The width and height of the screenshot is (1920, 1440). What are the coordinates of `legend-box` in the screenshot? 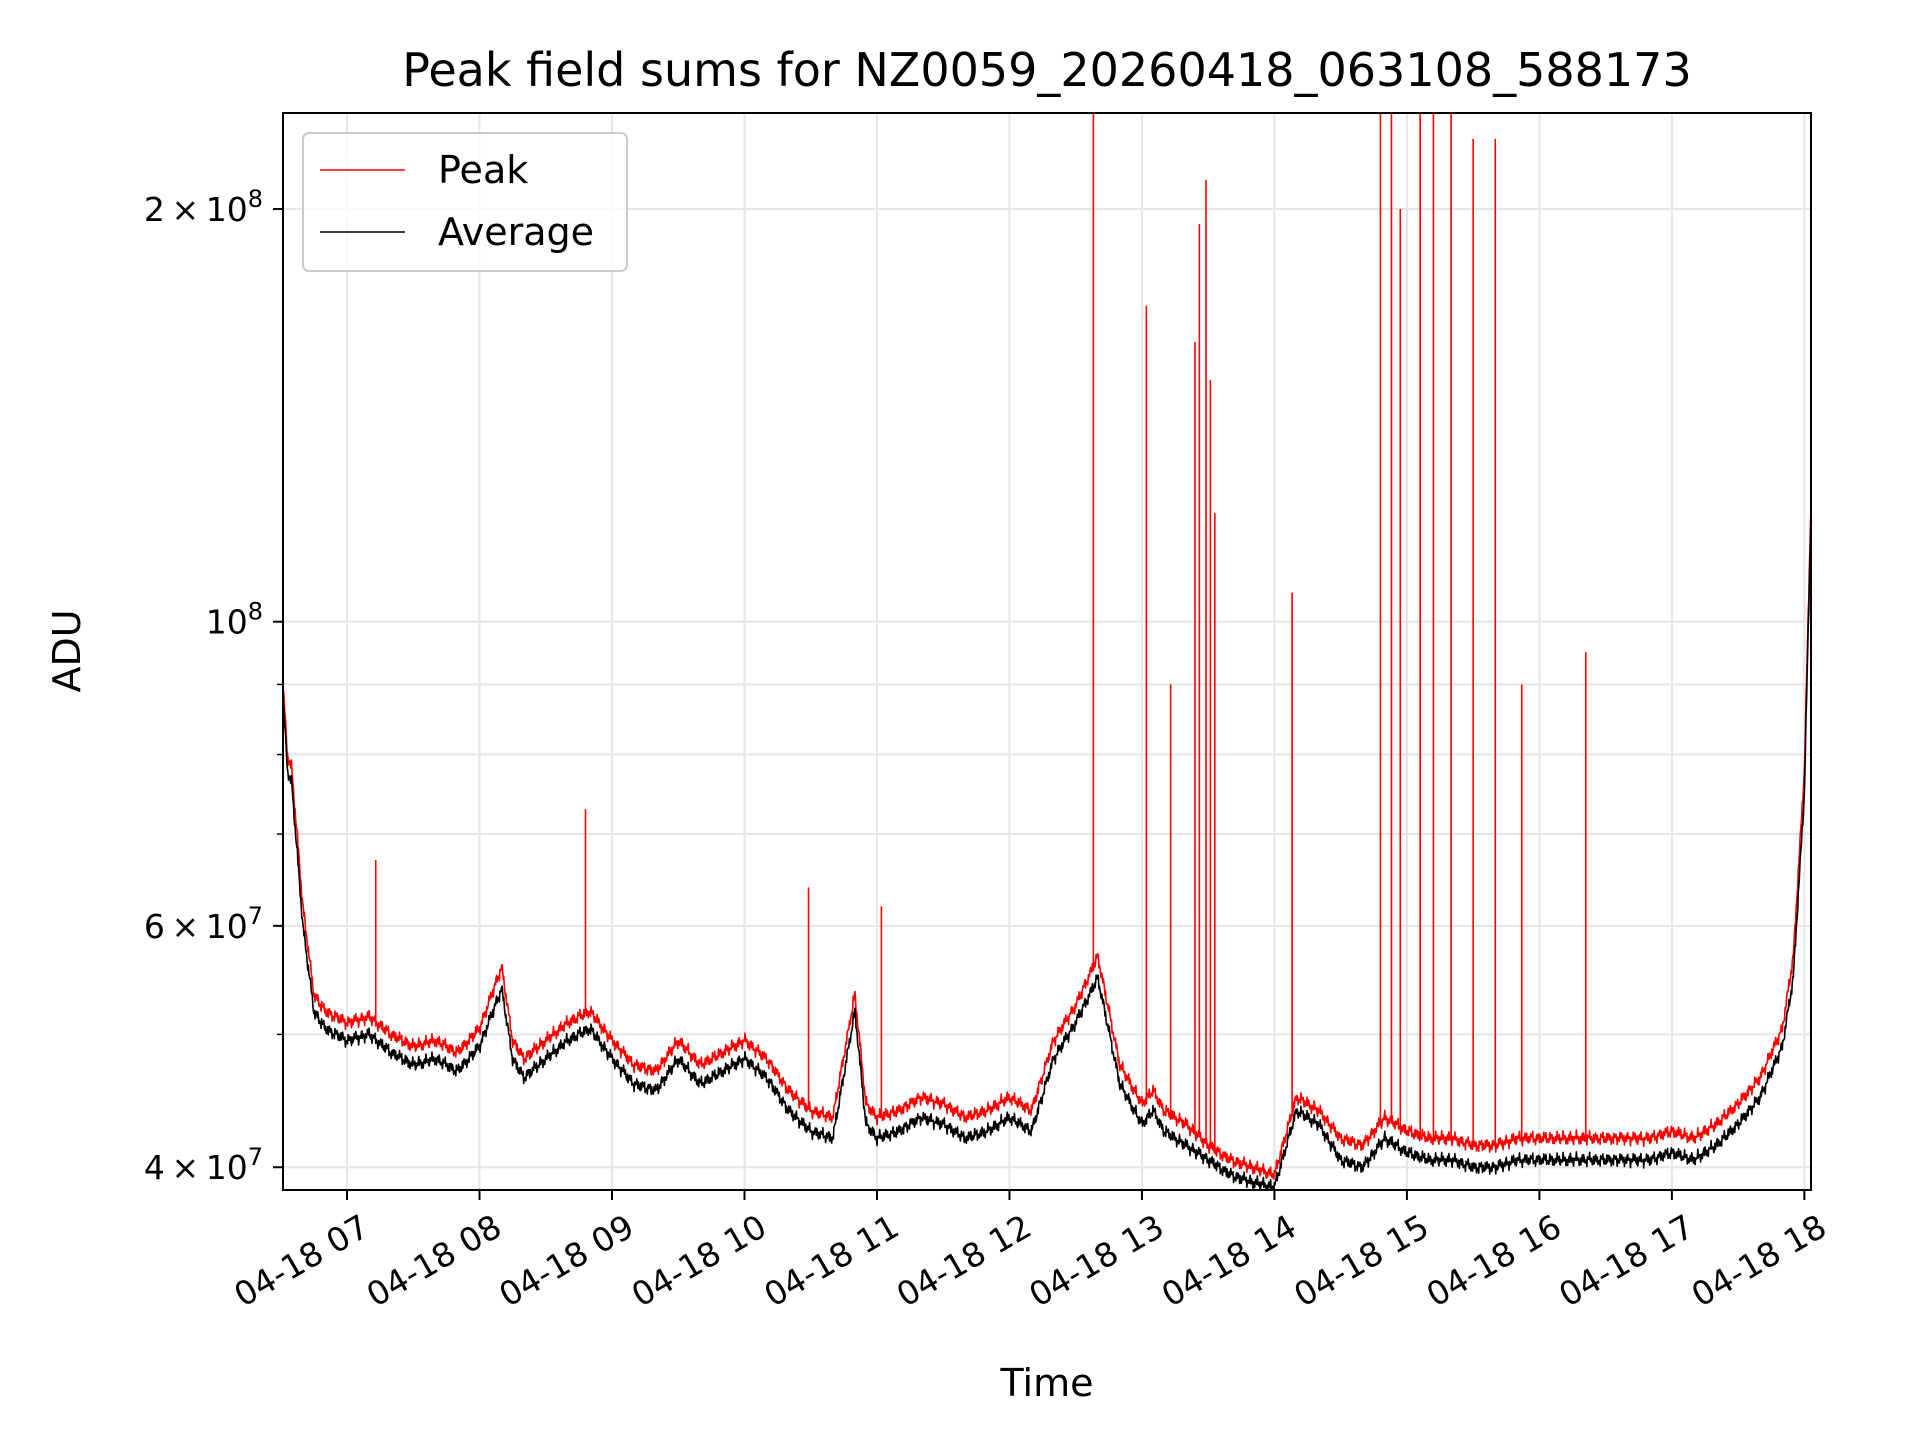 It's located at (465, 202).